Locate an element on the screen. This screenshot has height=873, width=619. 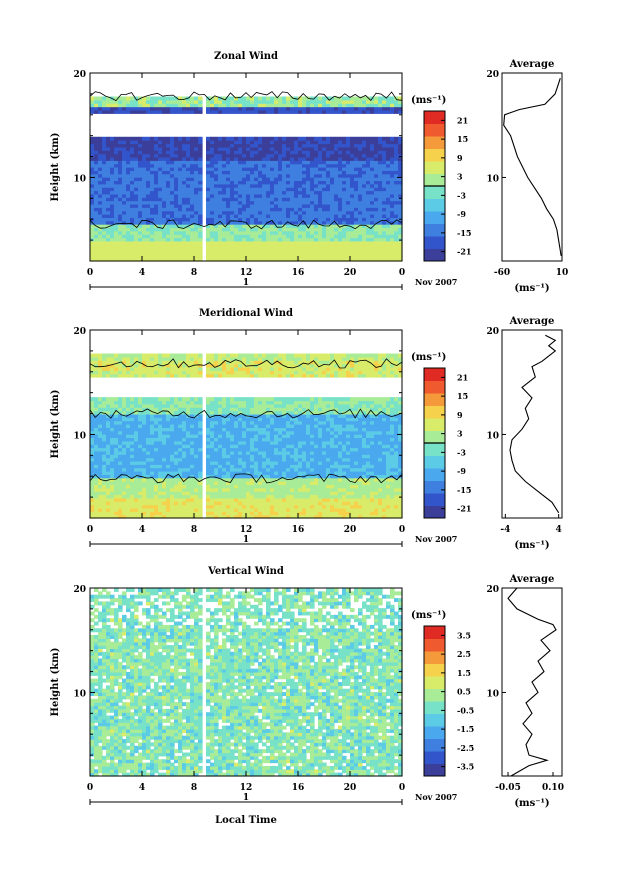
x-tick-label: 4 is located at coordinates (142, 273).